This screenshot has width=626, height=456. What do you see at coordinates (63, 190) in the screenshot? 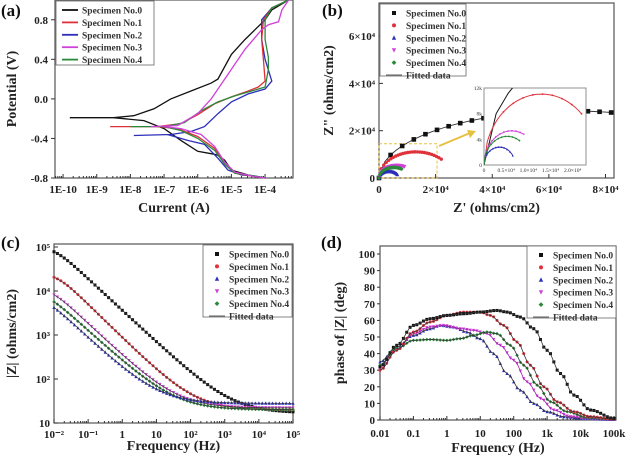
I see `x-tick-label: 1E-10` at bounding box center [63, 190].